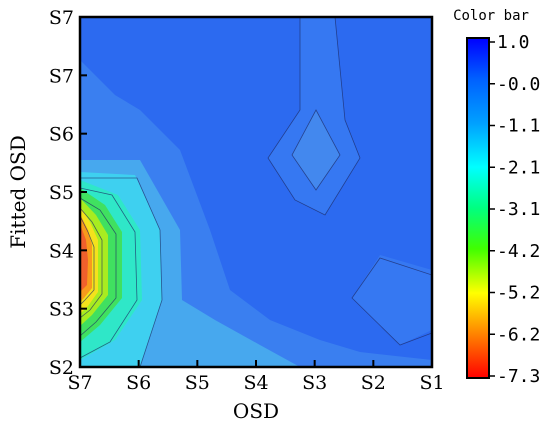 The image size is (550, 428). I want to click on contour-region-lobe-right, so click(392, 300).